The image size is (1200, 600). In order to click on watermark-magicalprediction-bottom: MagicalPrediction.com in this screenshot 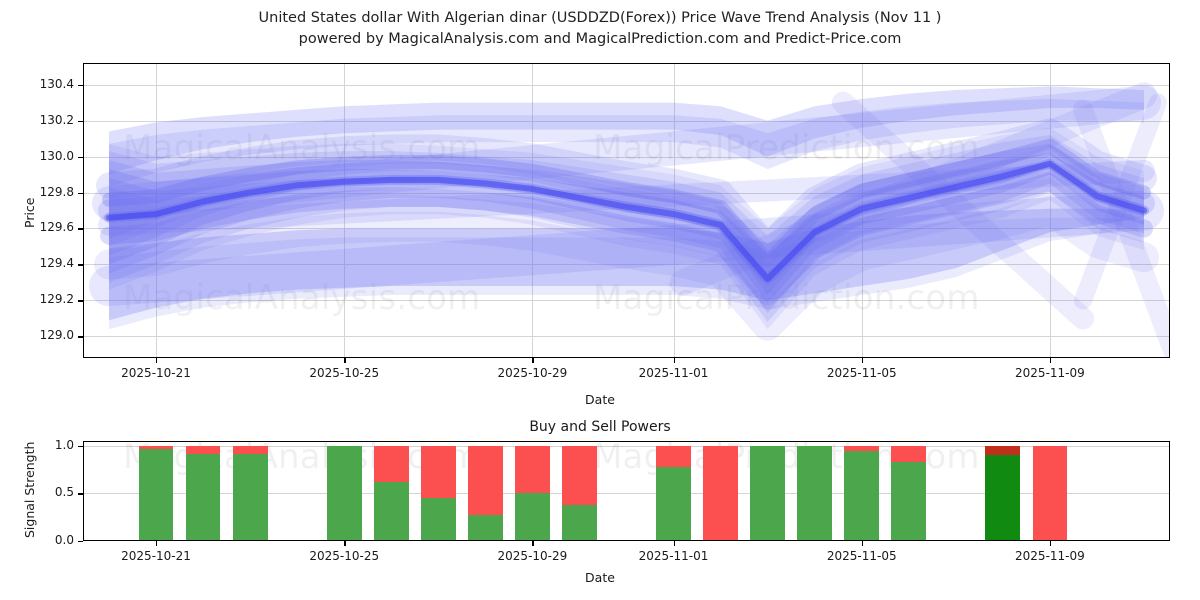, I will do `click(786, 298)`.